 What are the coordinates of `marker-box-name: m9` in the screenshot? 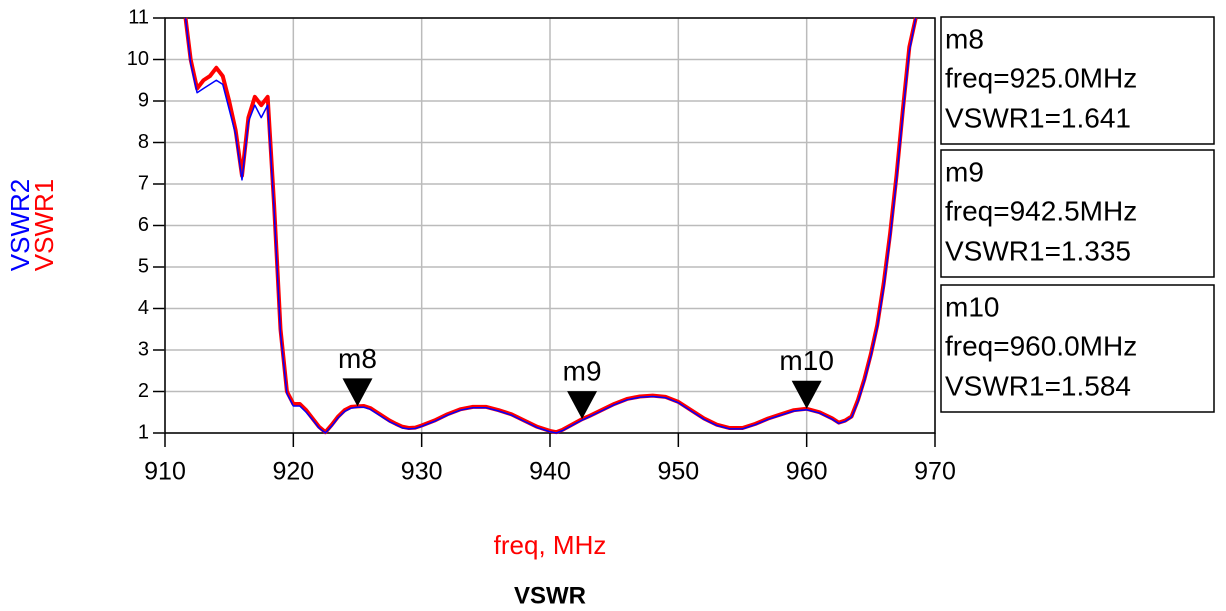 It's located at (964, 171).